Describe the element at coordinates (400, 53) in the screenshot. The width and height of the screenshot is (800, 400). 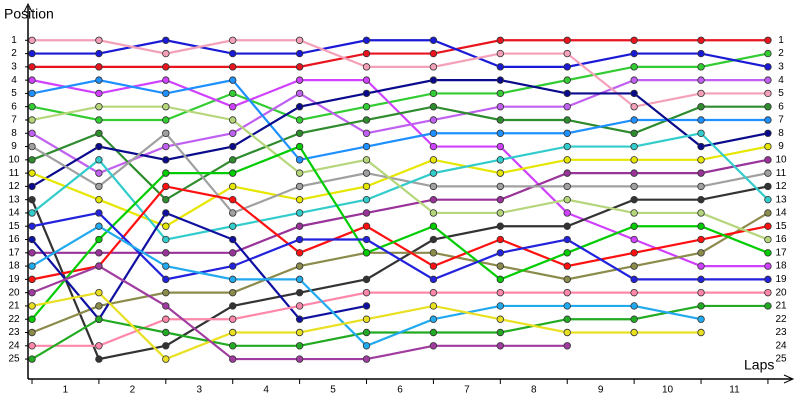
I see `series-line` at that location.